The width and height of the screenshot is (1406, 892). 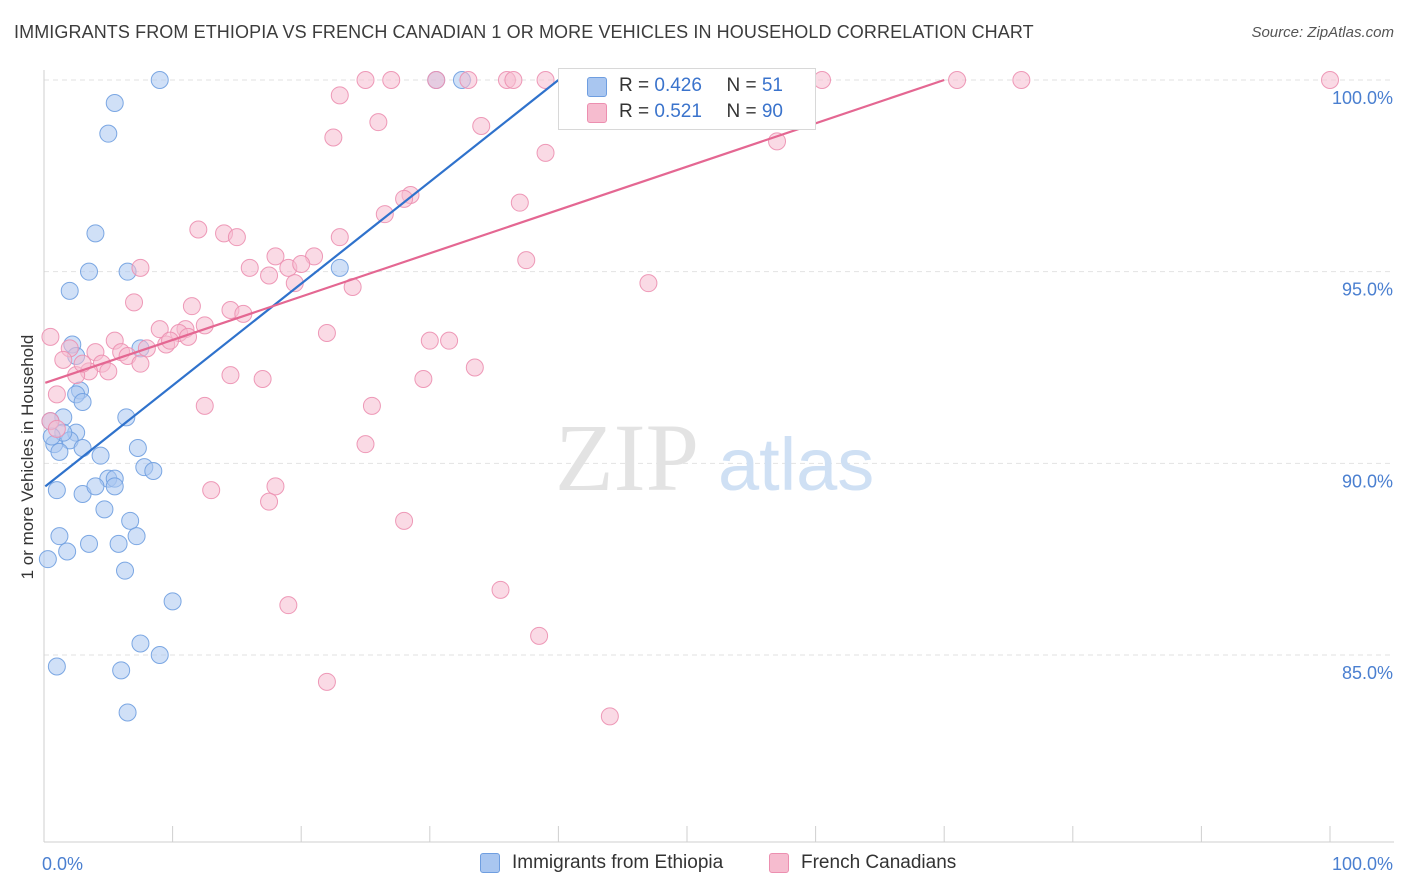 What do you see at coordinates (618, 862) in the screenshot?
I see `legend-label-ethiopia: Immigrants from Ethiopia` at bounding box center [618, 862].